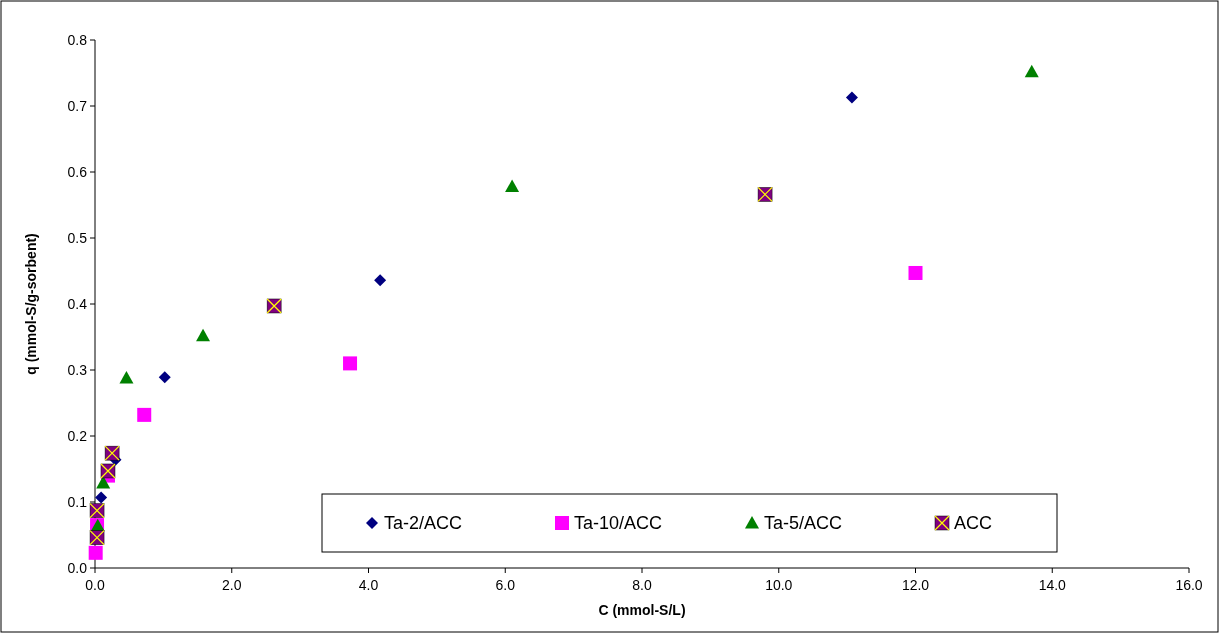 The height and width of the screenshot is (633, 1219). What do you see at coordinates (505, 585) in the screenshot?
I see `x-tick-label: 6.0` at bounding box center [505, 585].